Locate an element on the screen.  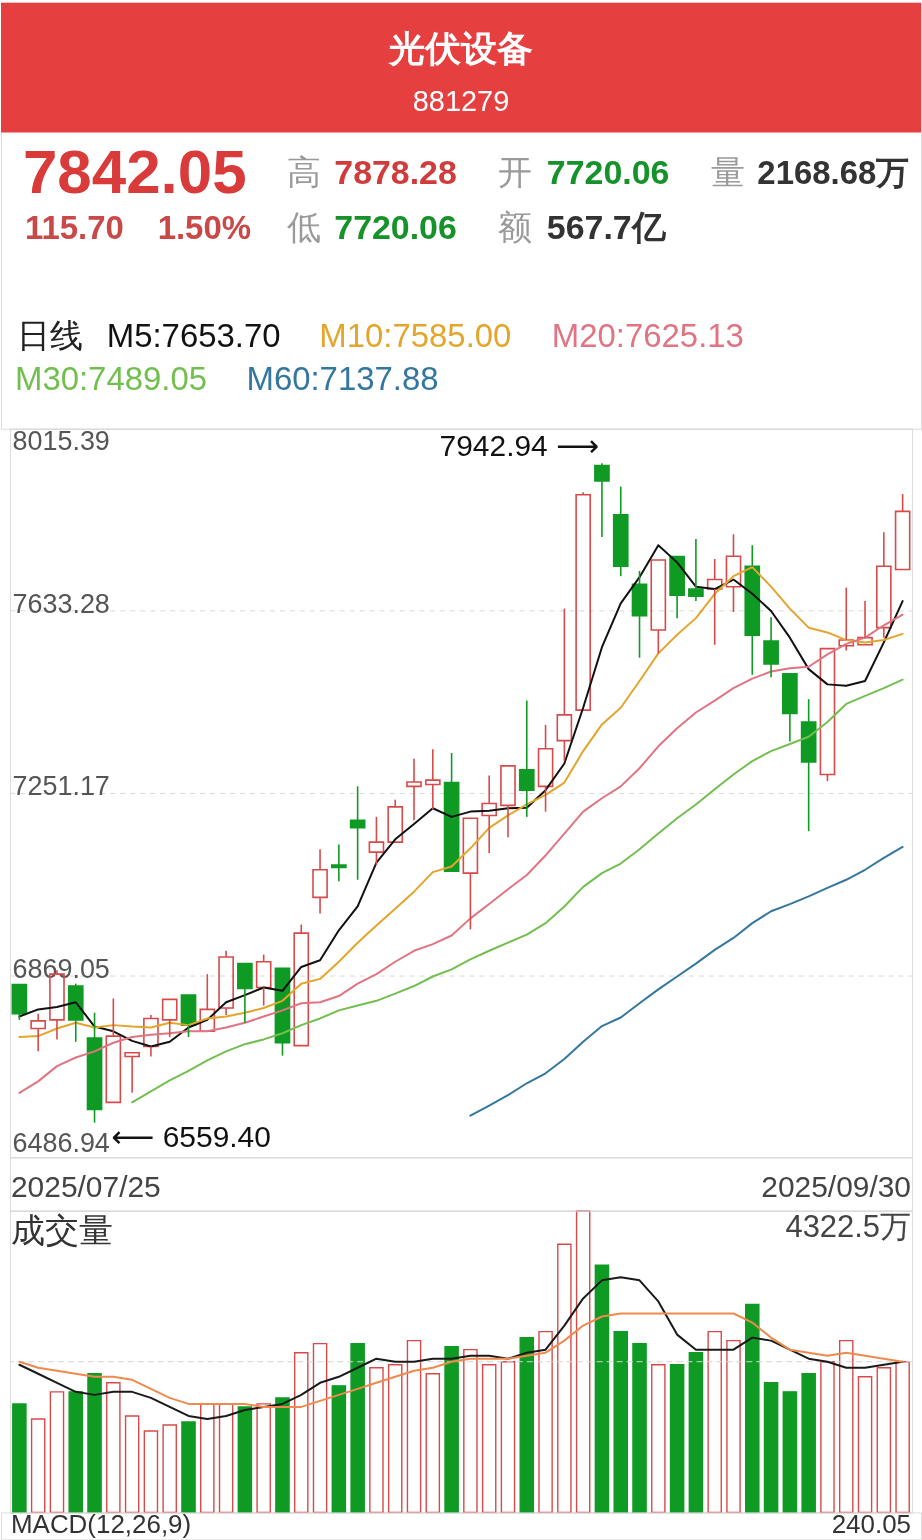
annotation: 240.05 is located at coordinates (871, 1524).